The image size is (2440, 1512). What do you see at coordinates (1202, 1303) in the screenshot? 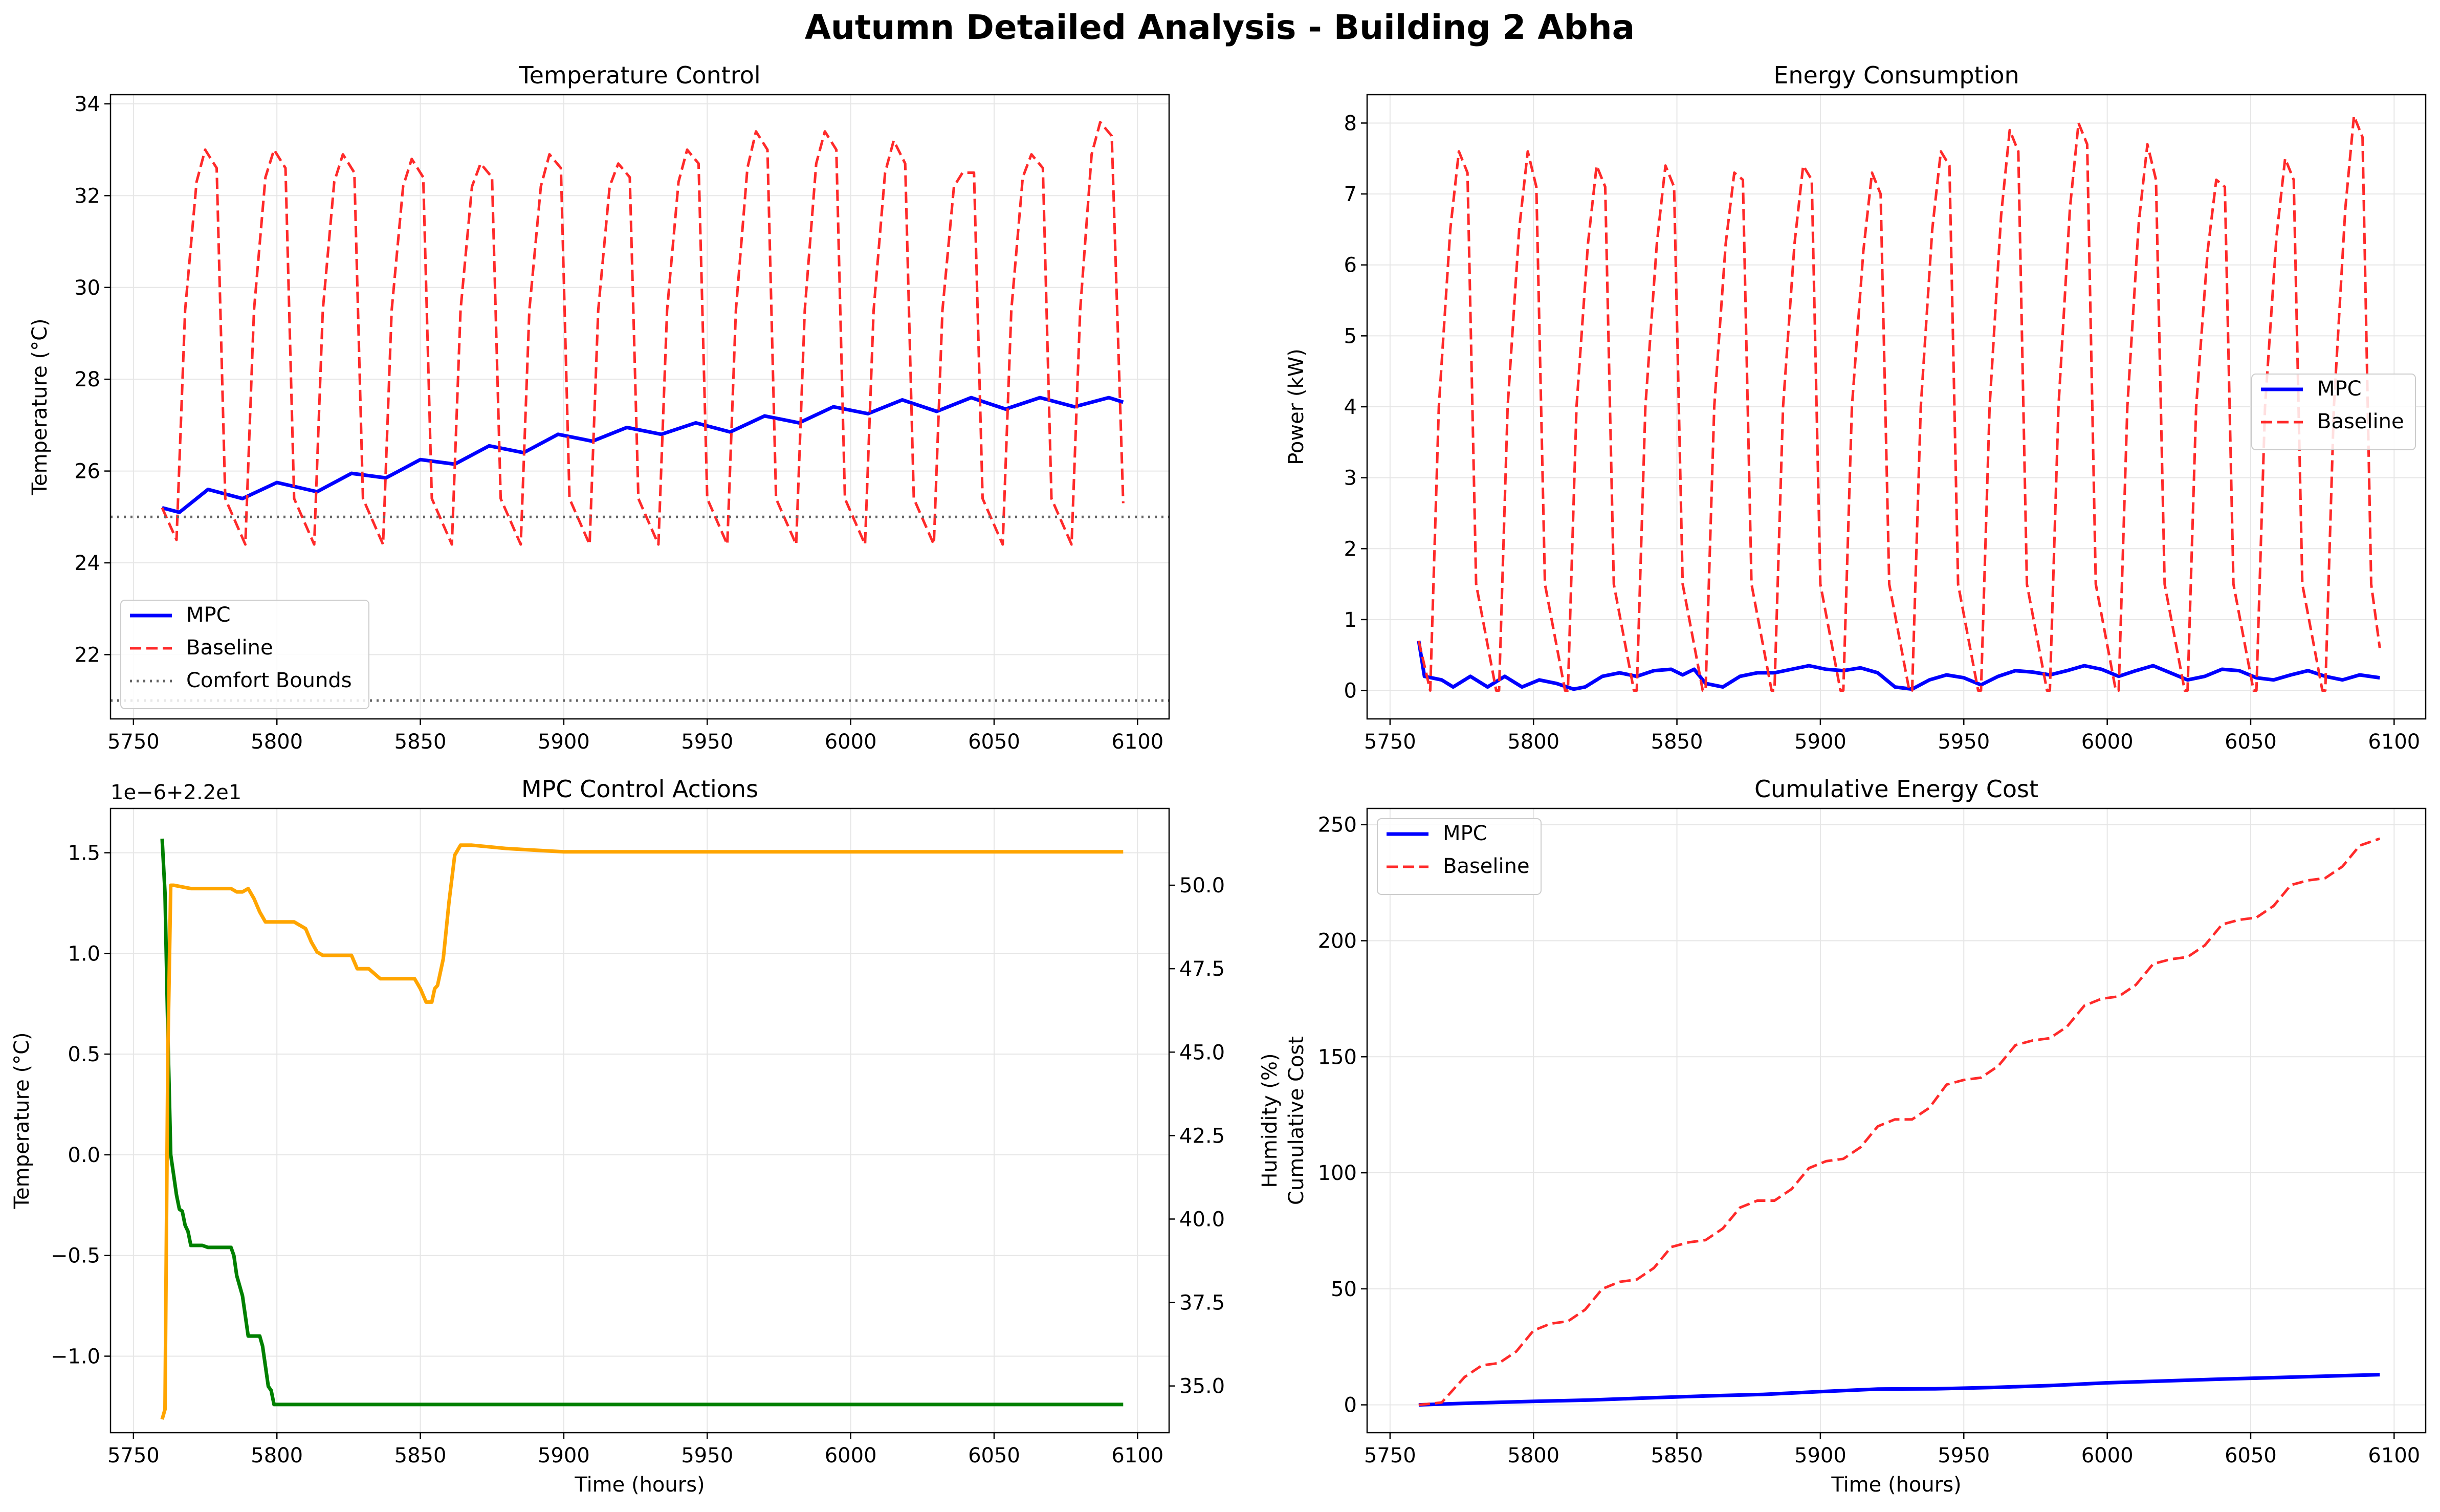
I see `y-right-tick-label: 37.5` at bounding box center [1202, 1303].